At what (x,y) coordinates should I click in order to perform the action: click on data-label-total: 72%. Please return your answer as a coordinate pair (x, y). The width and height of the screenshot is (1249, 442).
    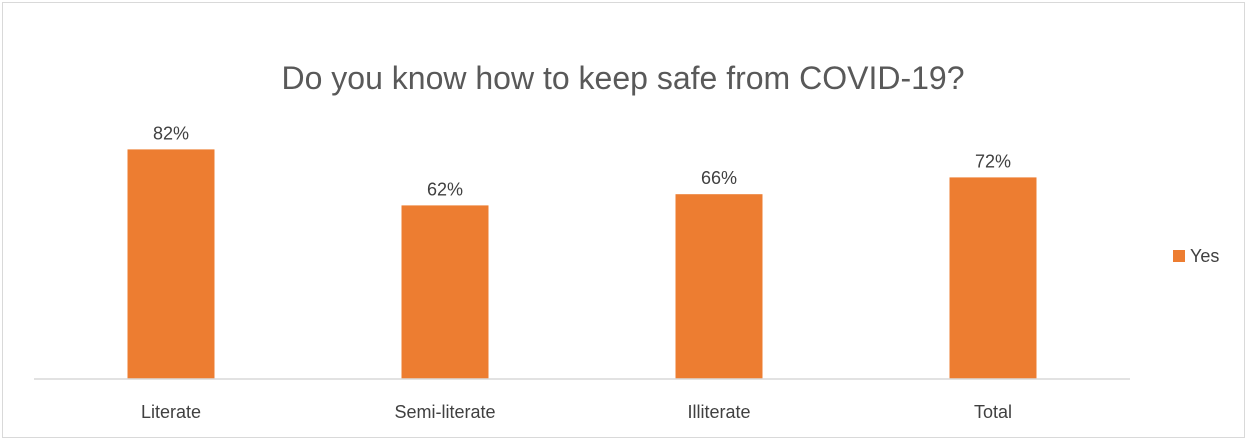
    Looking at the image, I should click on (993, 161).